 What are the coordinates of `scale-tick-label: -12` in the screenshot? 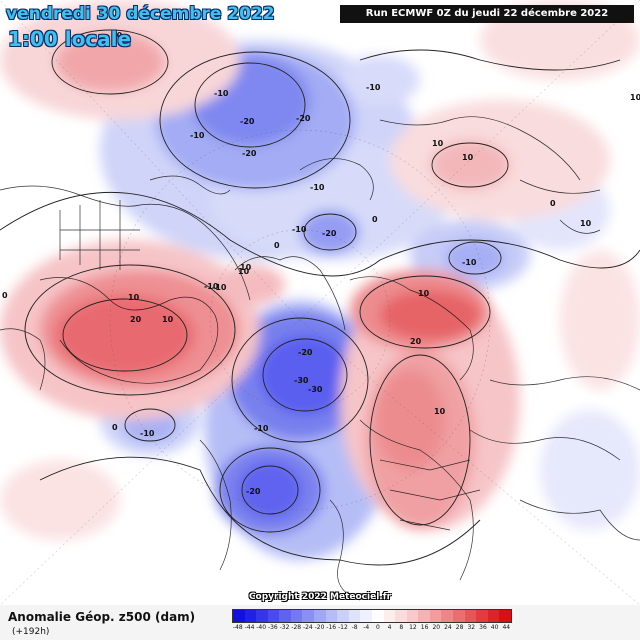 It's located at (342, 627).